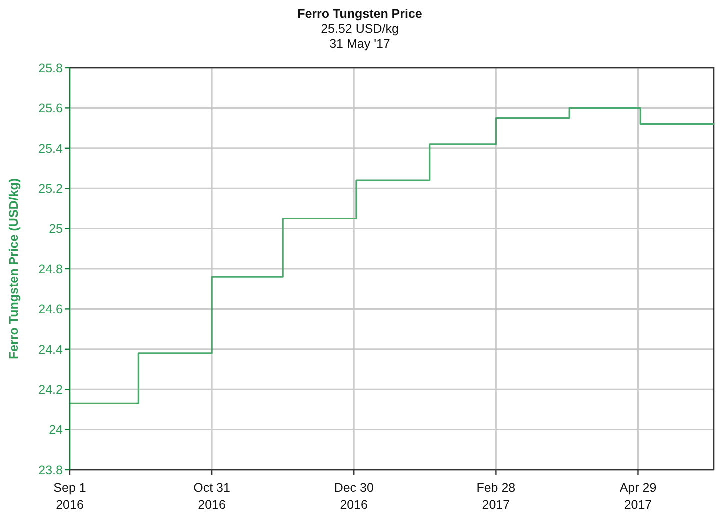  Describe the element at coordinates (51, 109) in the screenshot. I see `y-tick-label: 25.6` at that location.